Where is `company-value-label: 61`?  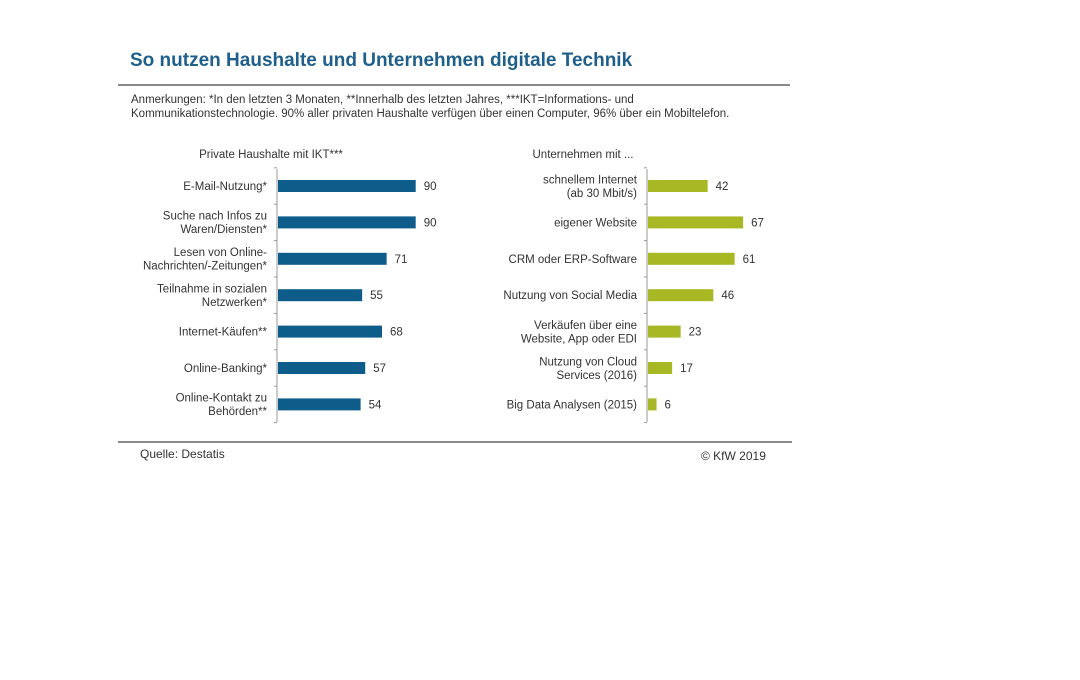 company-value-label: 61 is located at coordinates (749, 260).